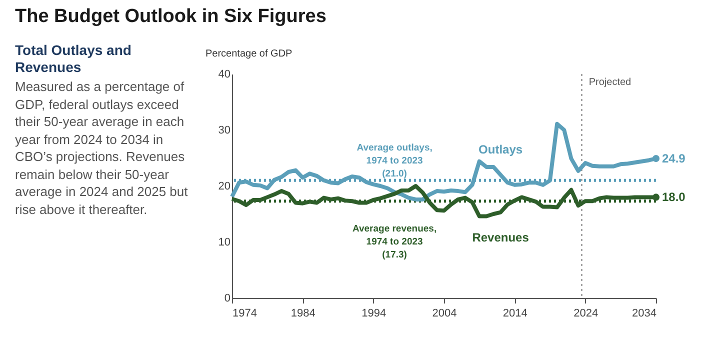  What do you see at coordinates (102, 148) in the screenshot?
I see `text: Measured as a percentage of GDP, federal outlays exceed their 50-year average in each year from 2024 to 2034 in CBO’s projections. Revenues remain below their 50-year average in 2024 and 2025 but rise above it thereafter.` at bounding box center [102, 148].